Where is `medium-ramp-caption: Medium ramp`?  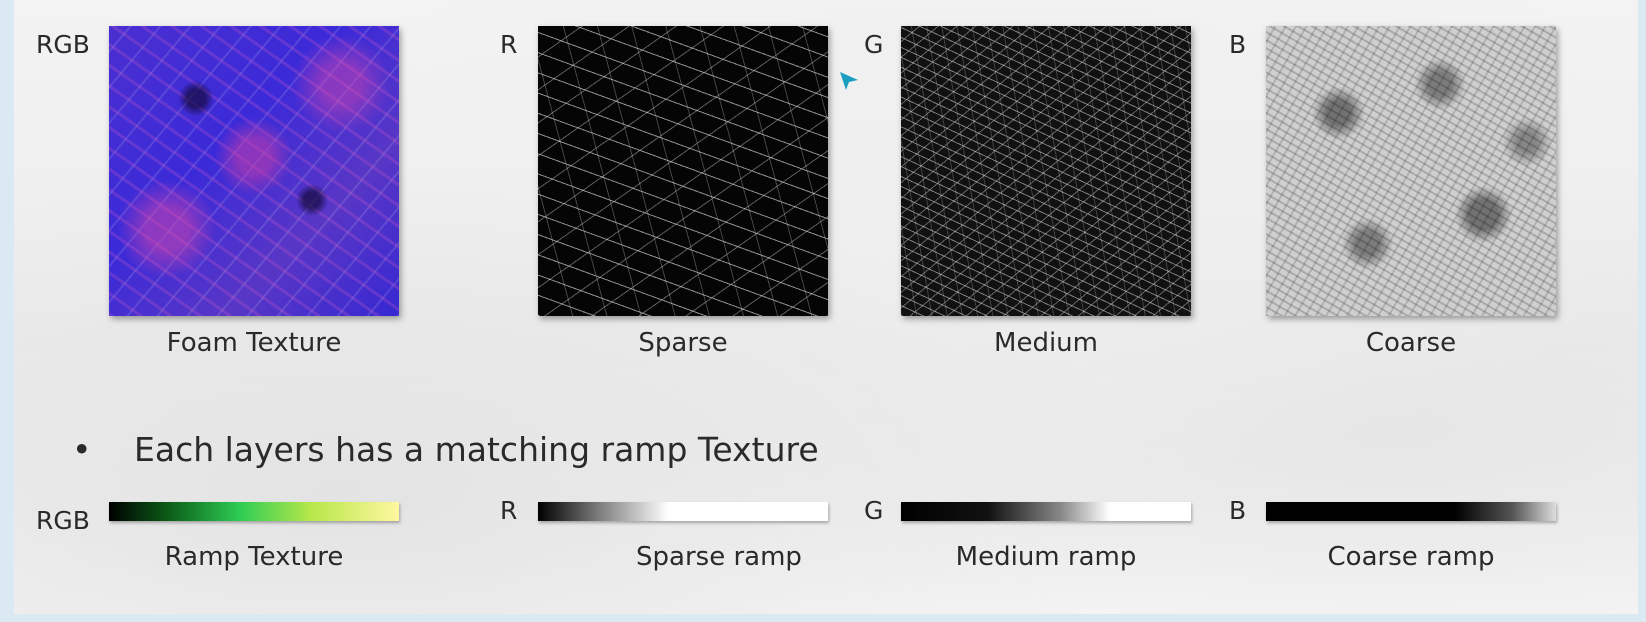
medium-ramp-caption: Medium ramp is located at coordinates (1046, 557).